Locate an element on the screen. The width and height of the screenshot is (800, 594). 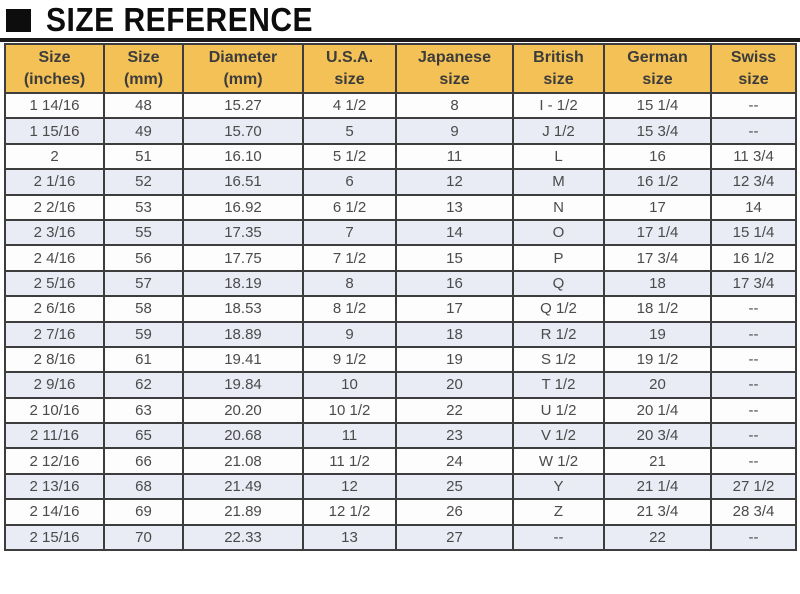
table-cell: 16 is located at coordinates (657, 156).